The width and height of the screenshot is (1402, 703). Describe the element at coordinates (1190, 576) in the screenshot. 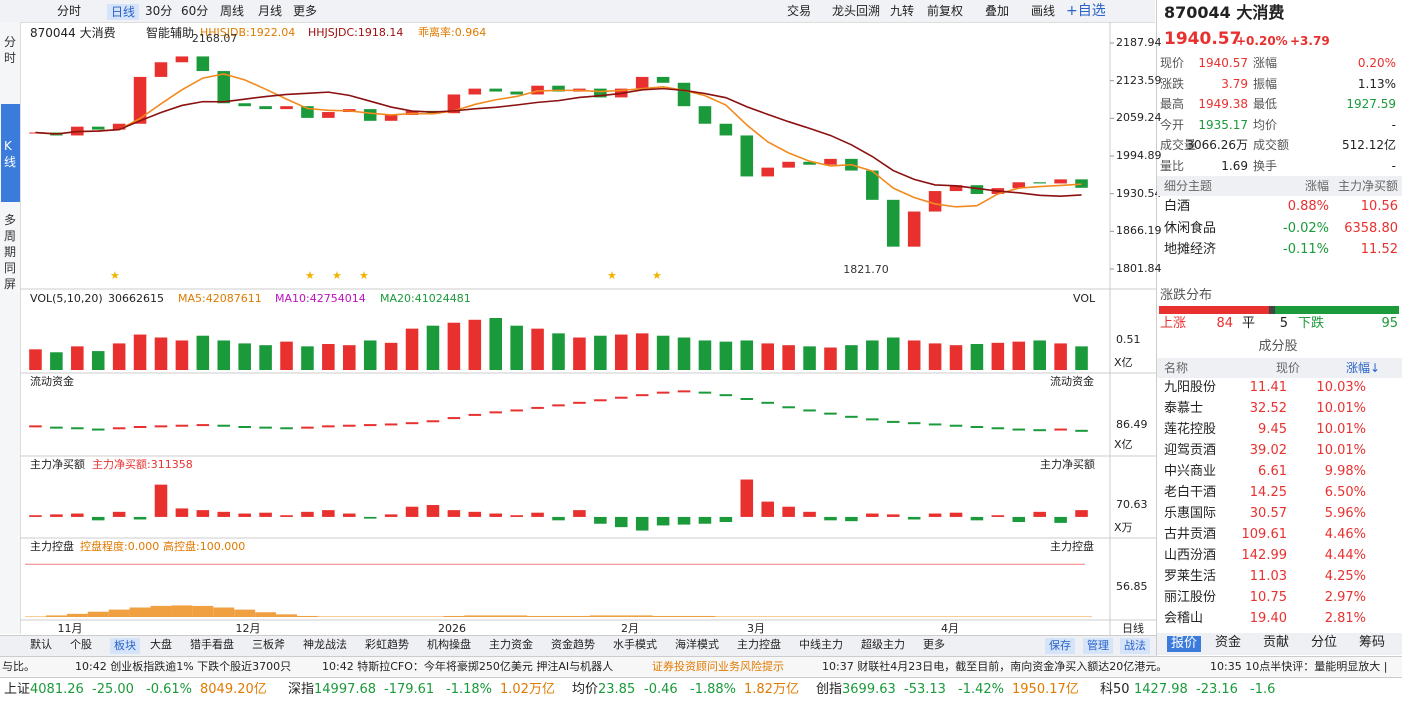

I see `component-name: 罗莱生活` at that location.